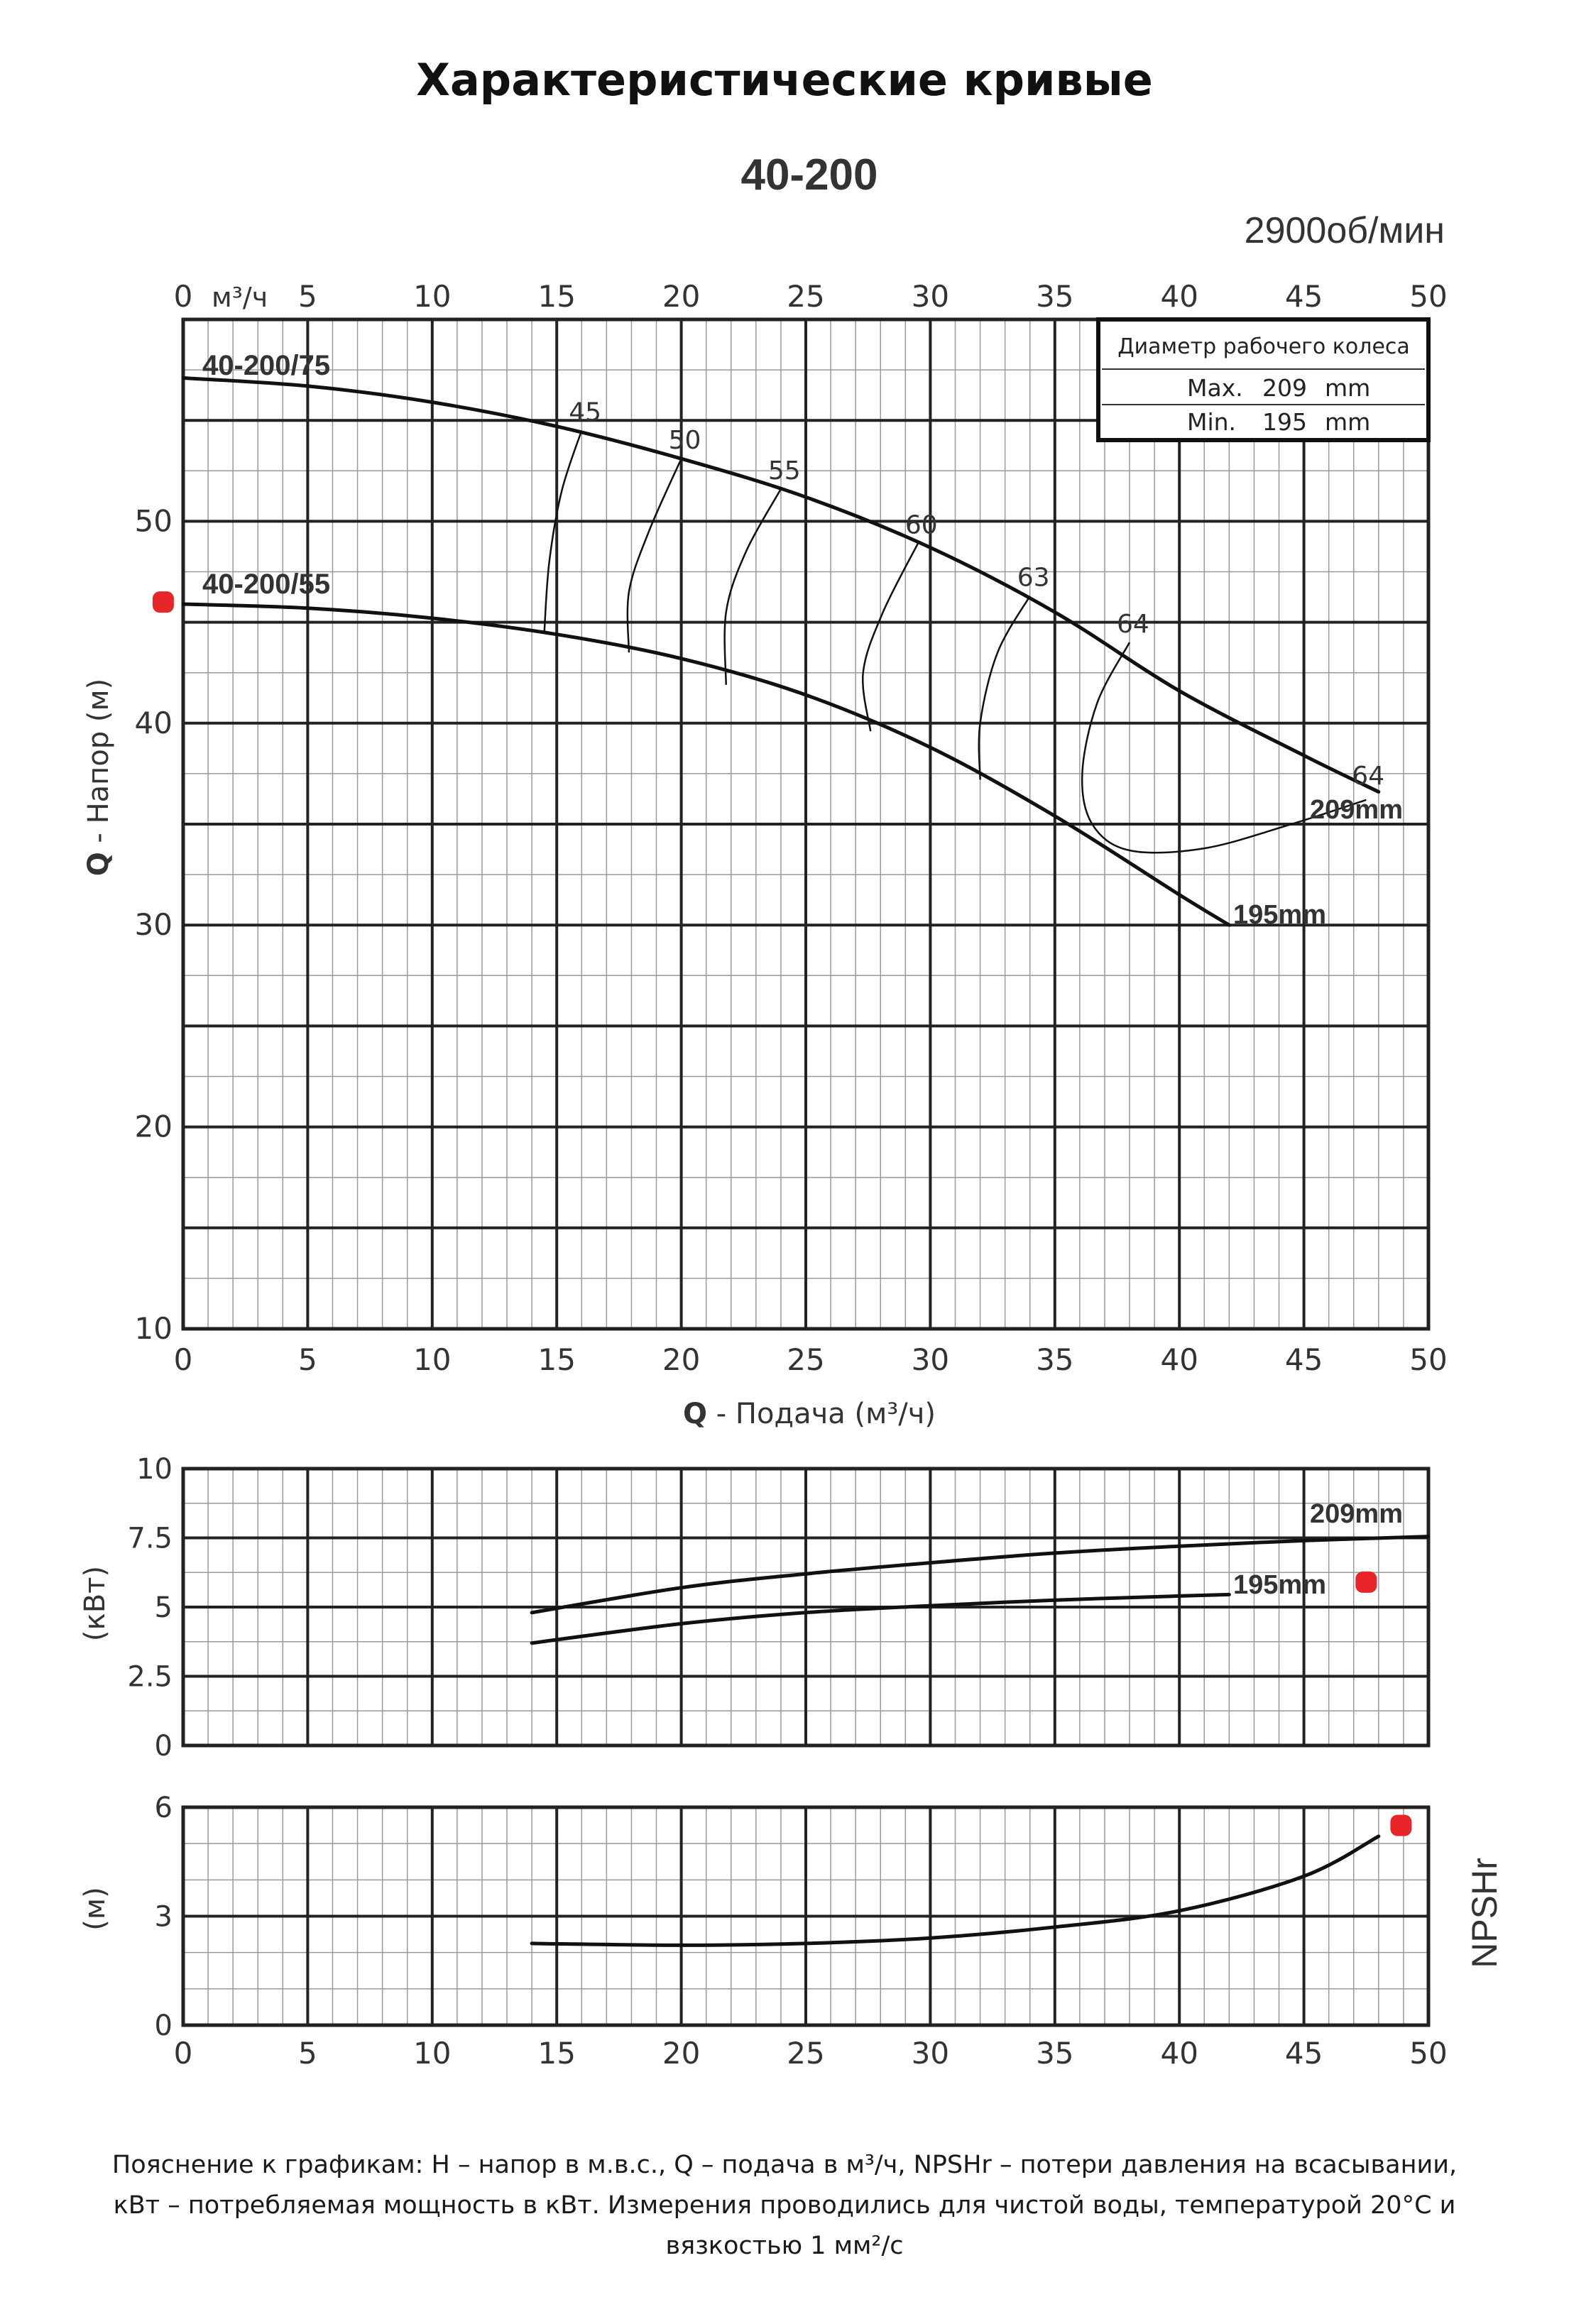  What do you see at coordinates (809, 174) in the screenshot?
I see `chart-title: 40-200` at bounding box center [809, 174].